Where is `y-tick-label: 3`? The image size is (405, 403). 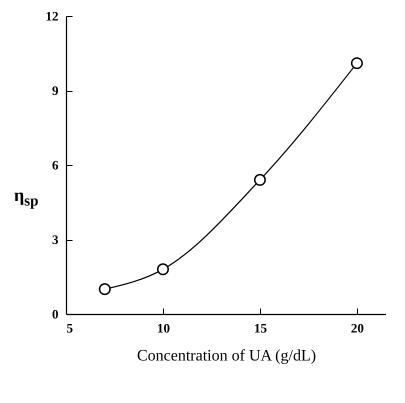
y-tick-label: 3 is located at coordinates (55, 239).